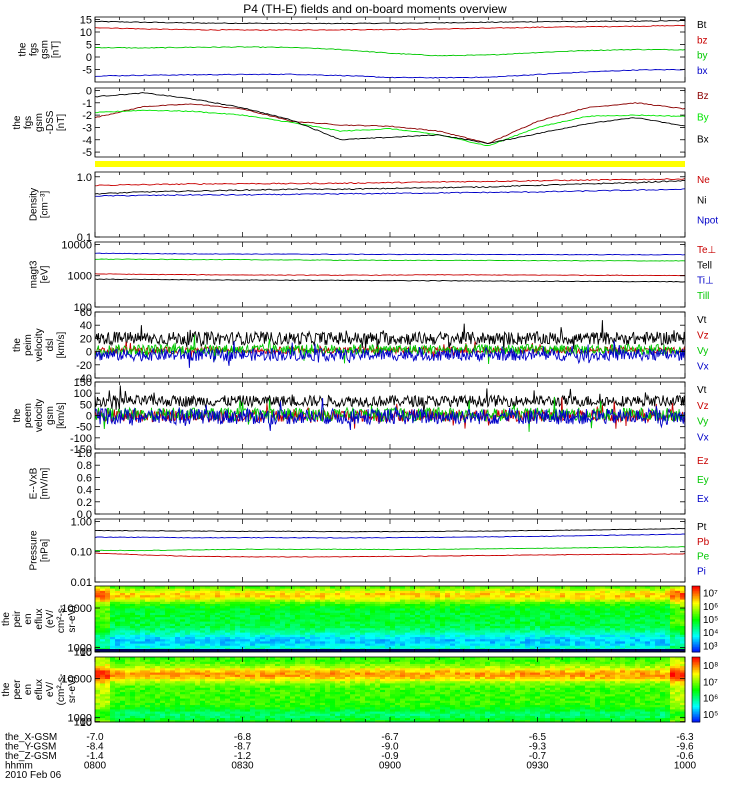 The width and height of the screenshot is (750, 800). I want to click on legend-label: Ne, so click(703, 180).